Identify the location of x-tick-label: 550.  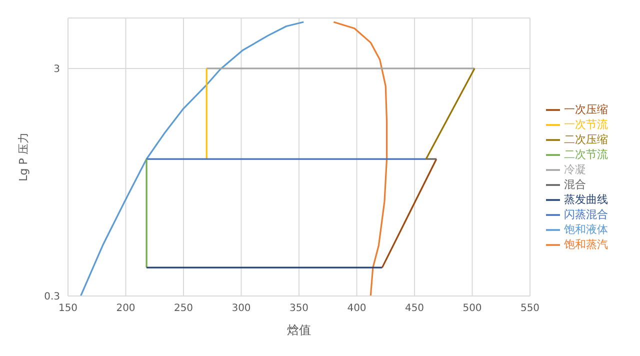
(530, 308).